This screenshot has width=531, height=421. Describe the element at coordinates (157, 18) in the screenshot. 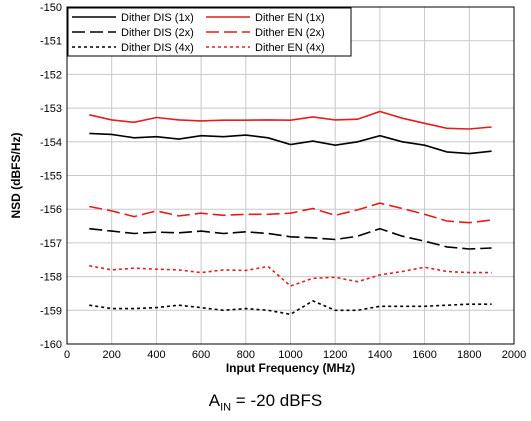

I see `legend-label-1: Dither DIS (1x)` at that location.